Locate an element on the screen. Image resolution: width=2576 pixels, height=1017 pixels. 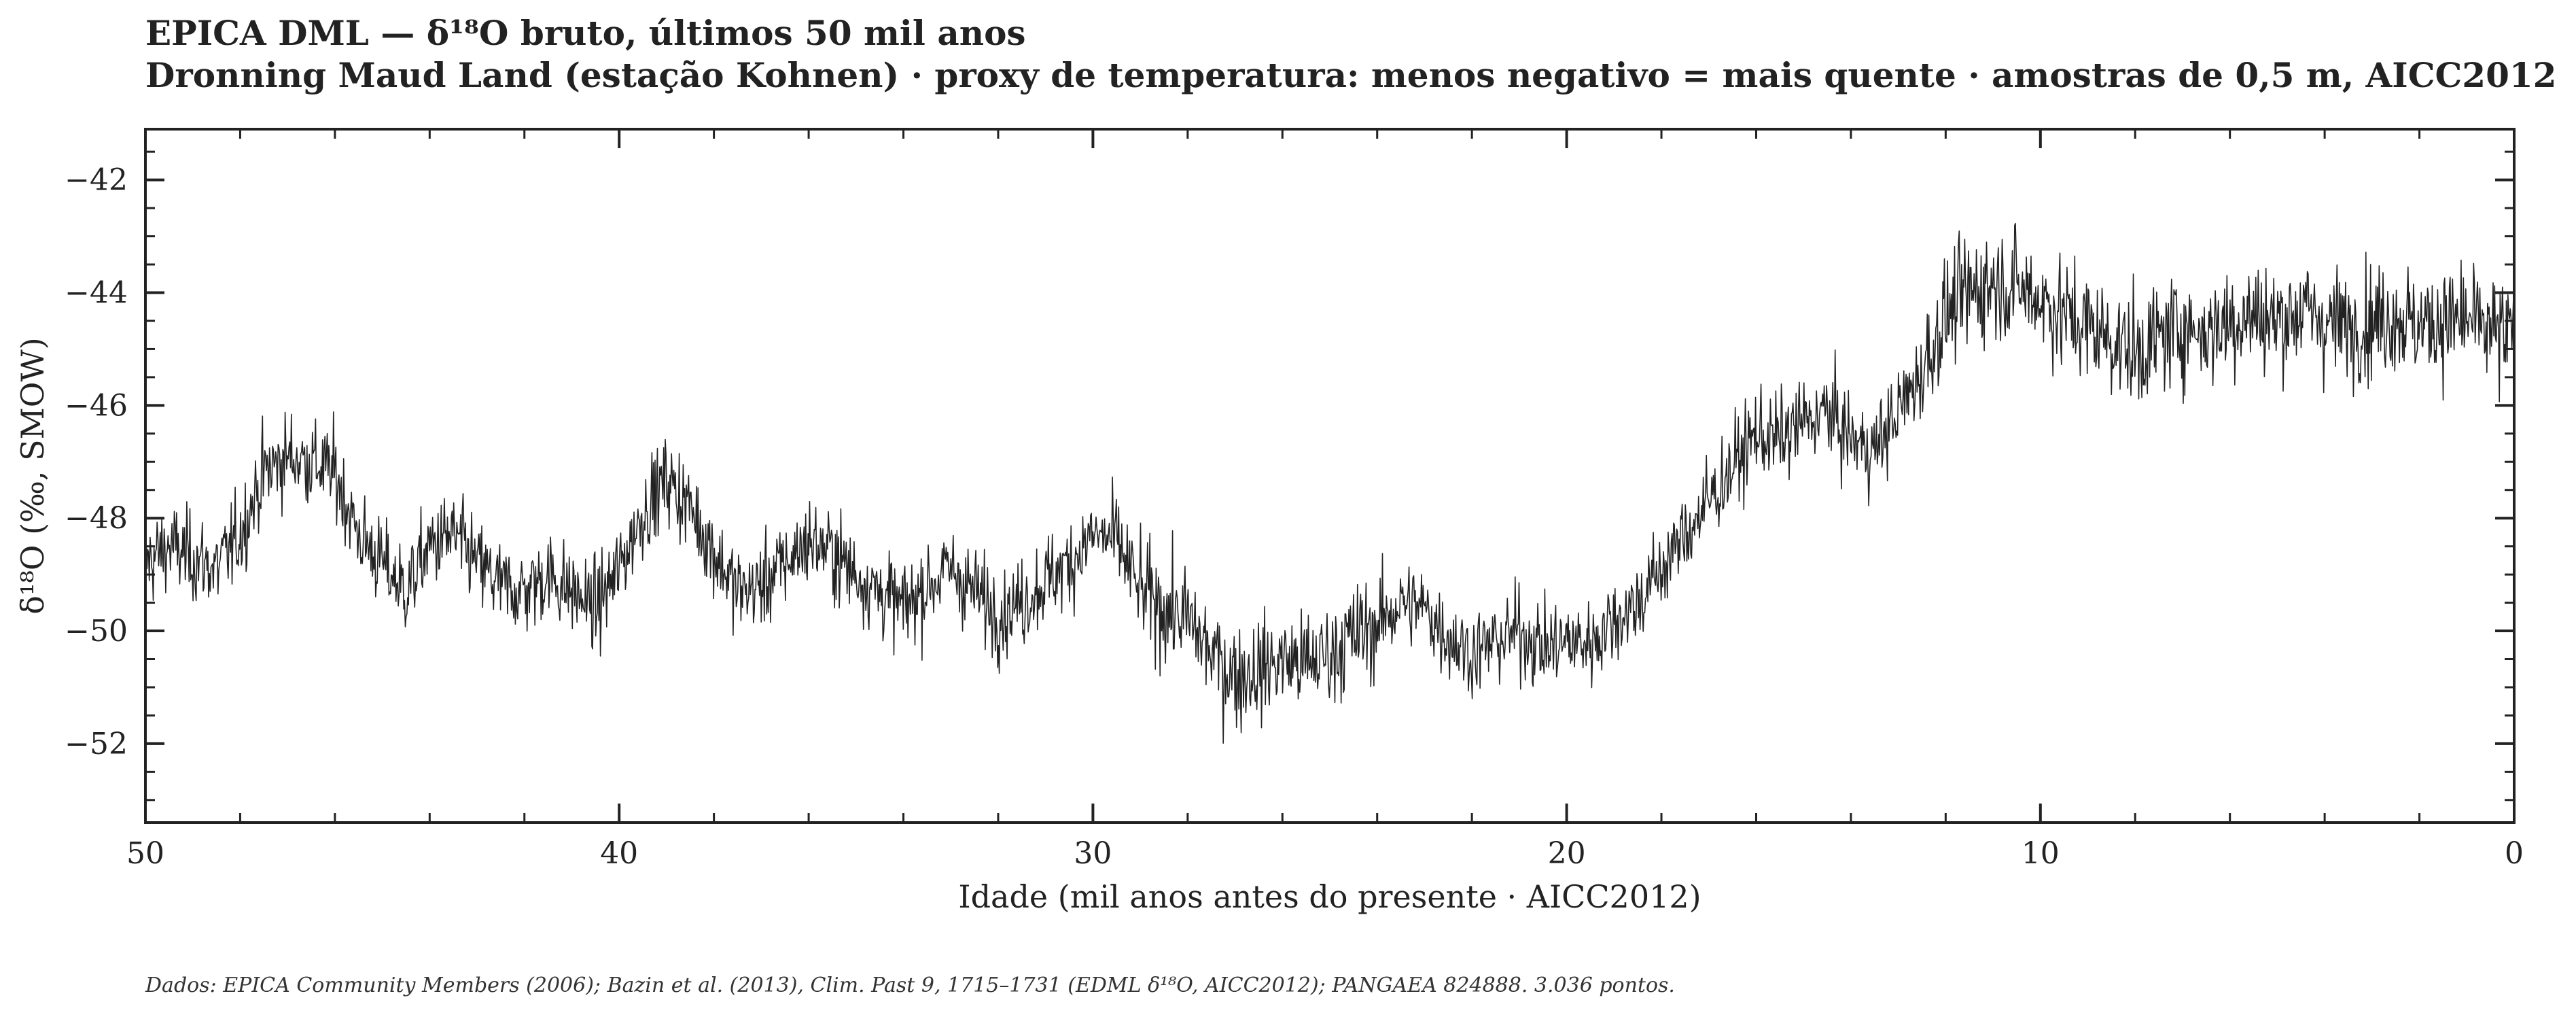
x-tick-label: 40 is located at coordinates (619, 853).